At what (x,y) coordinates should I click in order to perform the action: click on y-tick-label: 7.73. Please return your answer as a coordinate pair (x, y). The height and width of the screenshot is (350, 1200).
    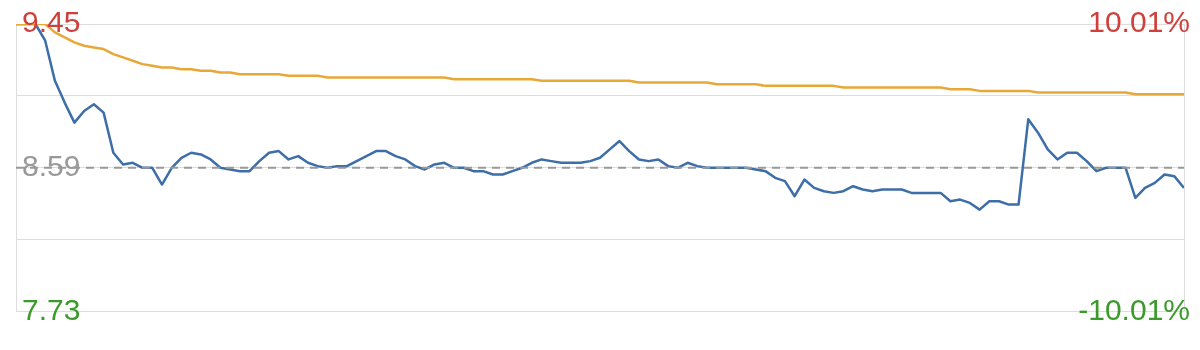
    Looking at the image, I should click on (51, 309).